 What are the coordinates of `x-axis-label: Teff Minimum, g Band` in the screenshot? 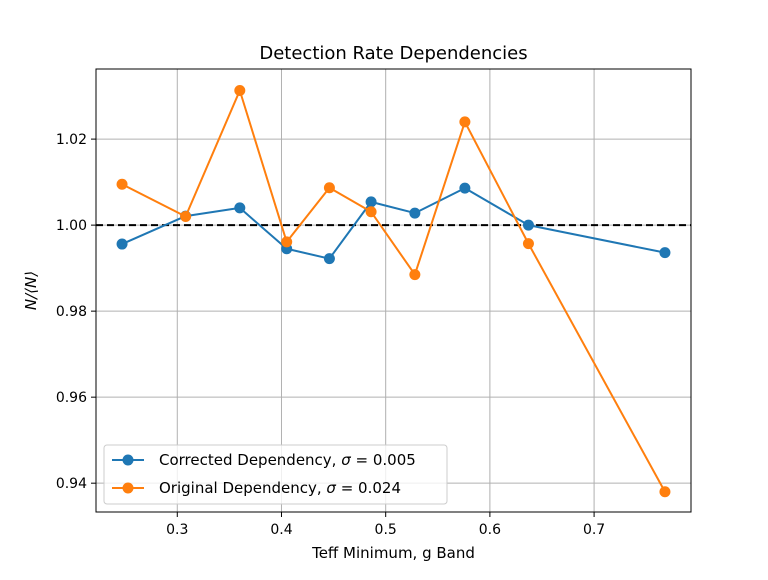 It's located at (393, 553).